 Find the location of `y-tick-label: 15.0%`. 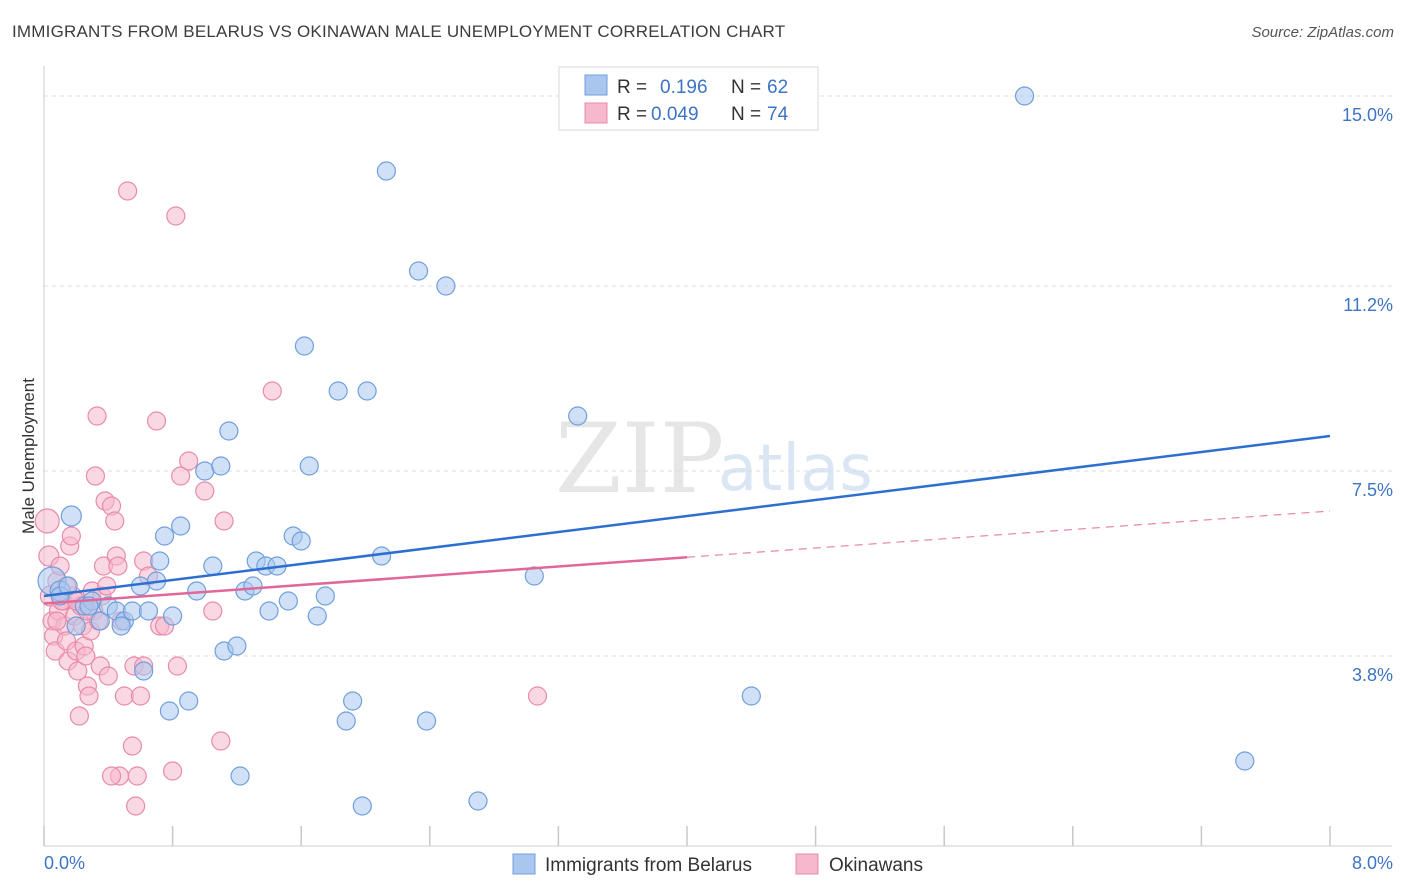

y-tick-label: 15.0% is located at coordinates (1367, 115).